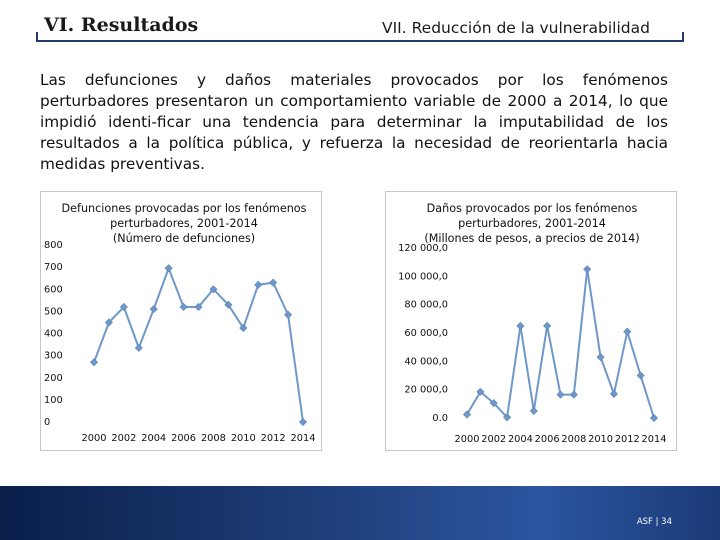 The height and width of the screenshot is (540, 720). I want to click on y-tick-label: 100 000,0, so click(423, 276).